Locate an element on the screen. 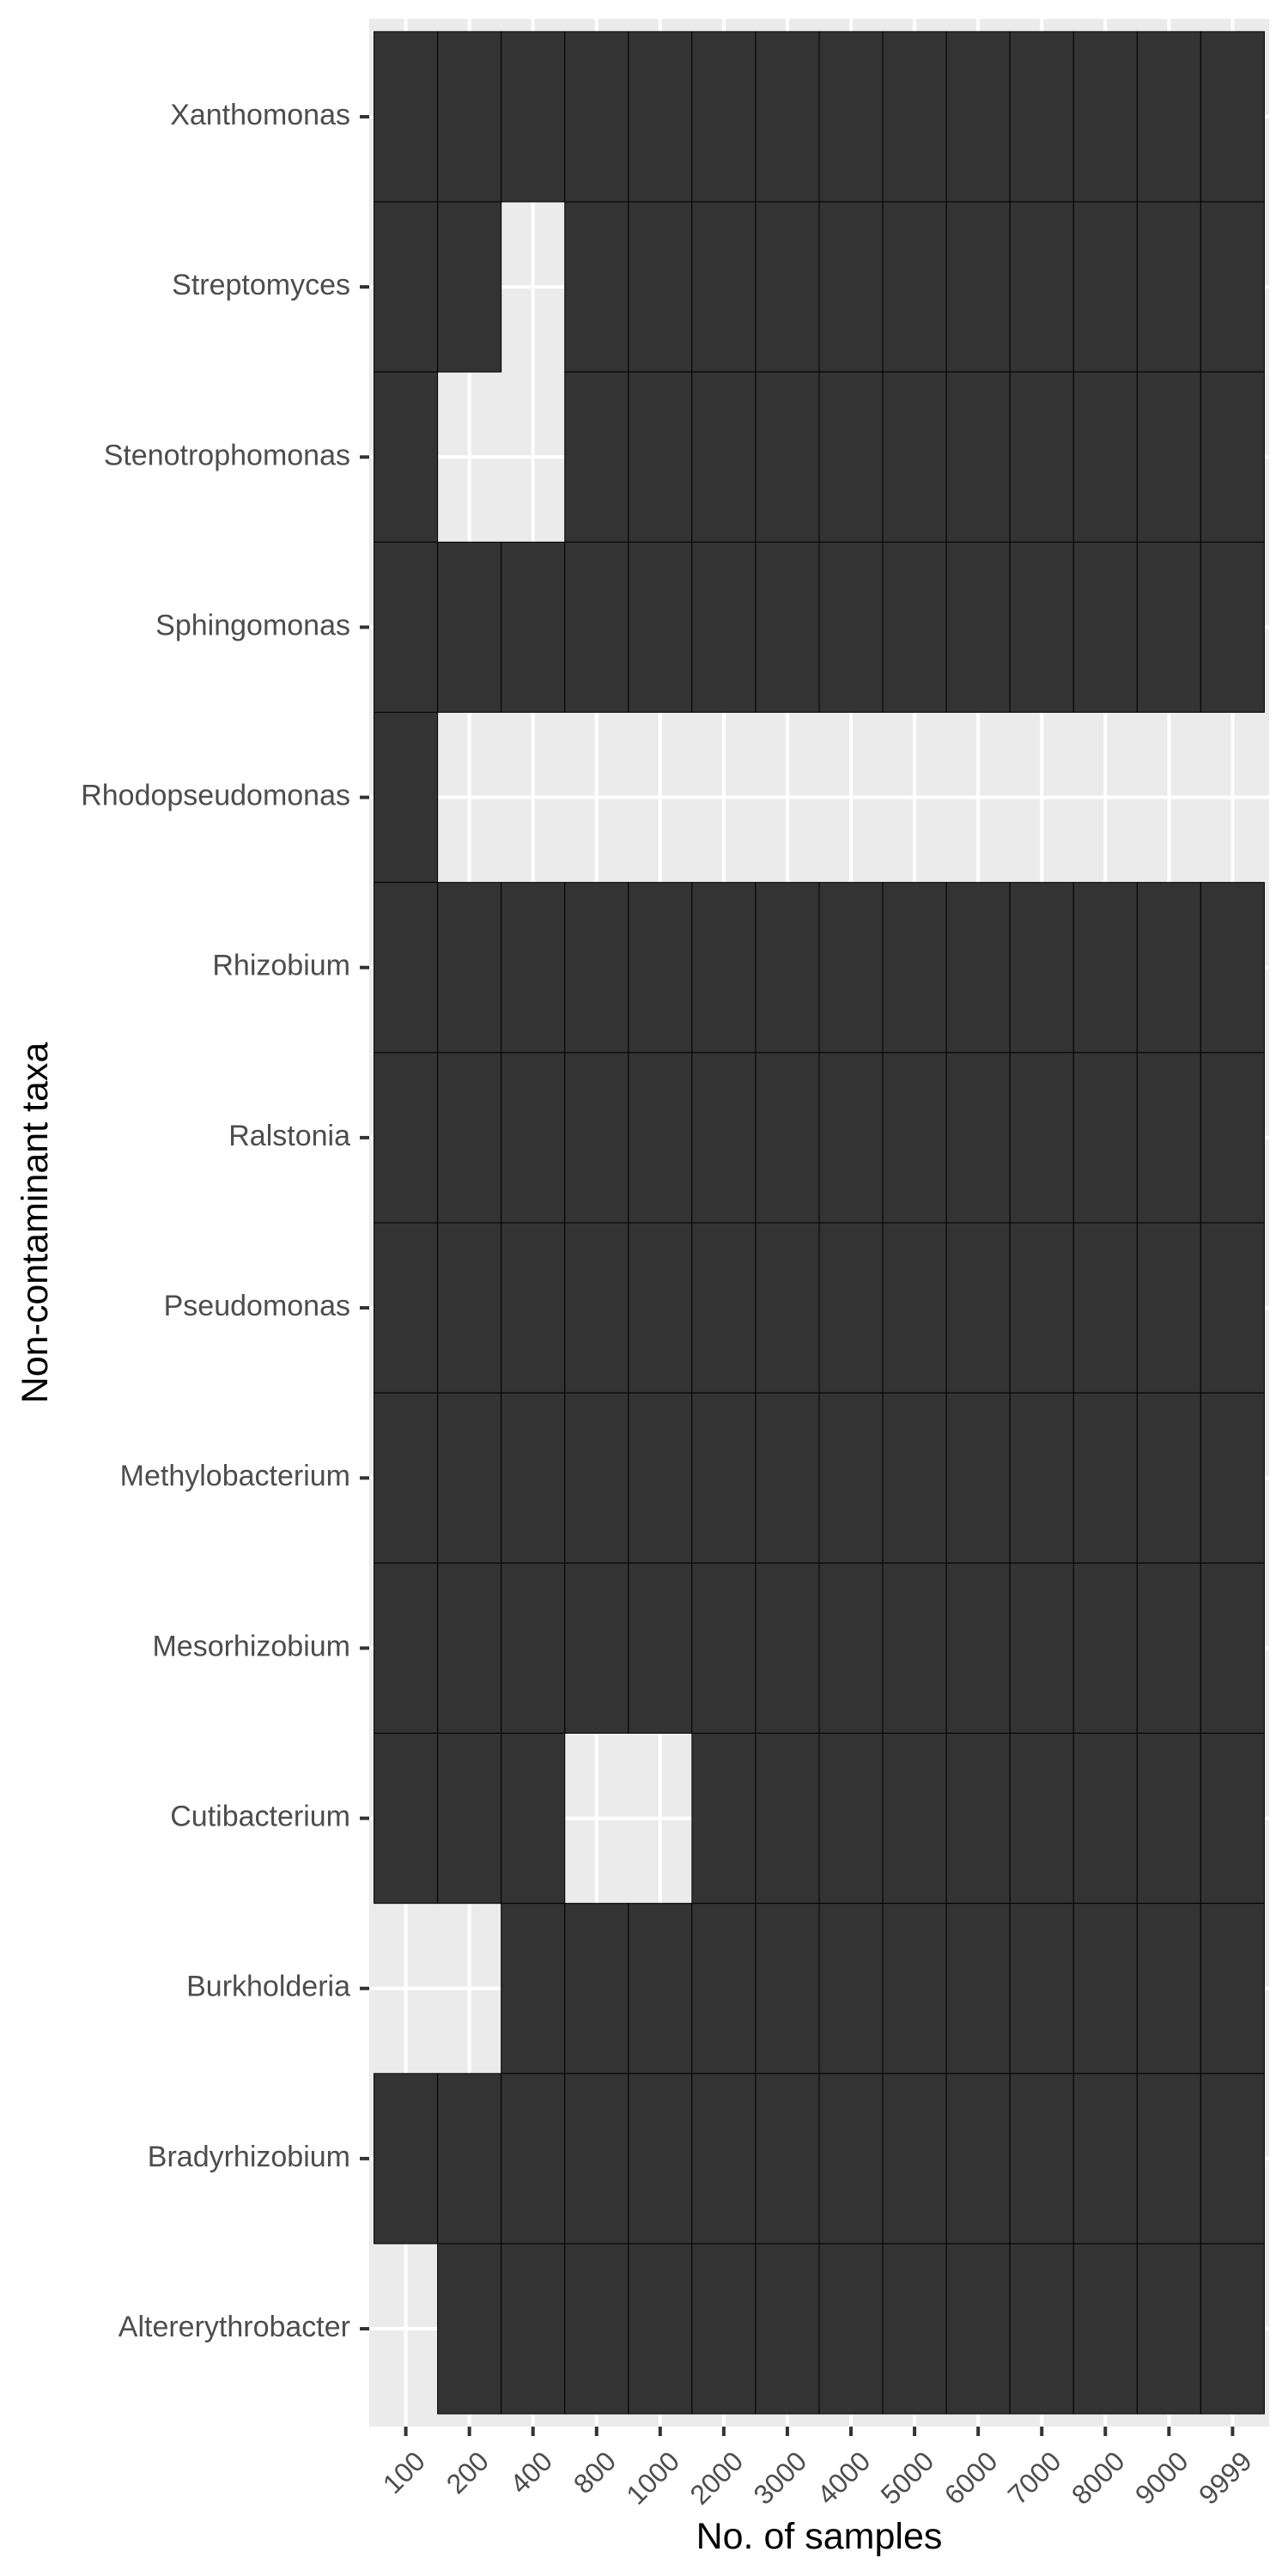  y-tick-label: Rhizobium is located at coordinates (281, 966).